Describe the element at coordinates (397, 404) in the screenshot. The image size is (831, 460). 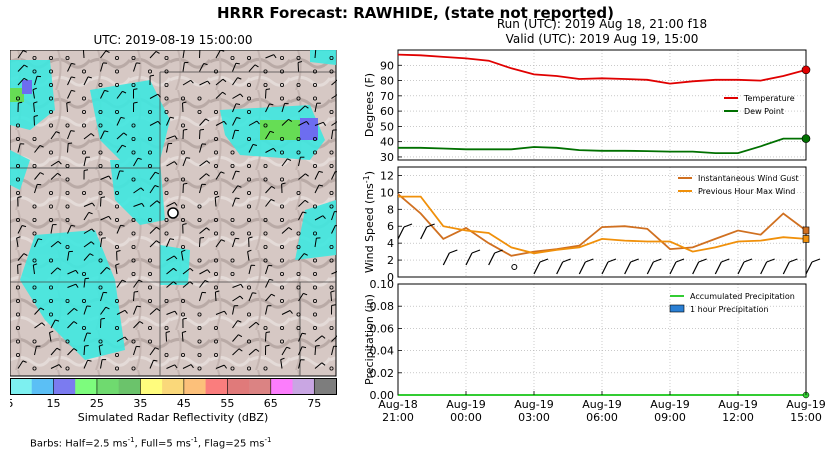
I see `x-tick-label-date: Aug-18` at that location.